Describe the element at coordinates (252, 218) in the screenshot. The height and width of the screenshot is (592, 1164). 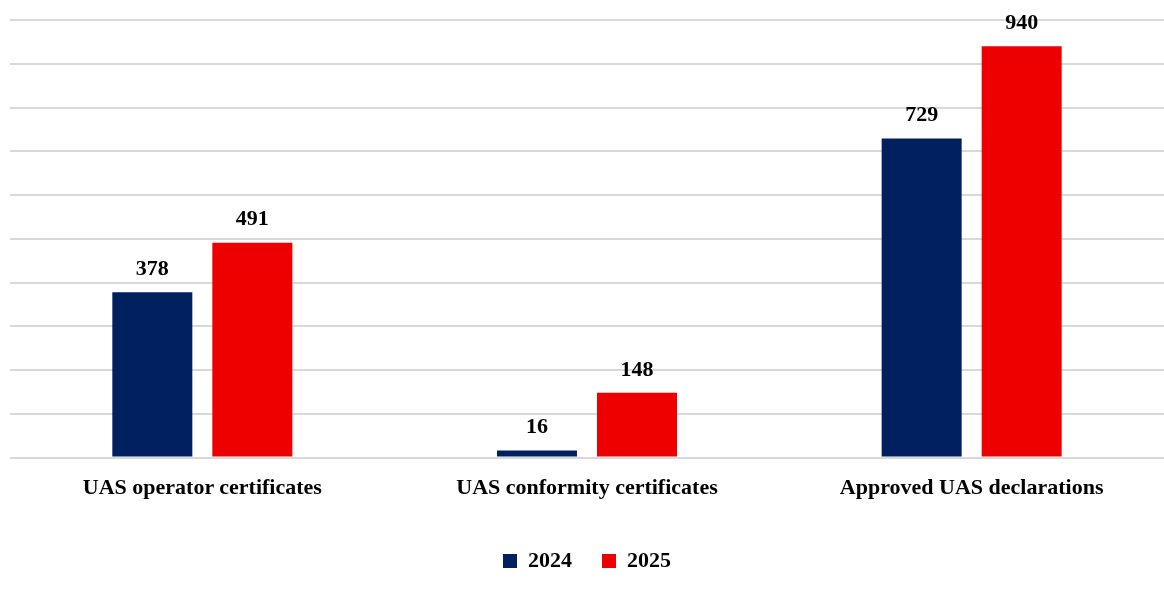
I see `data-label: 491` at that location.